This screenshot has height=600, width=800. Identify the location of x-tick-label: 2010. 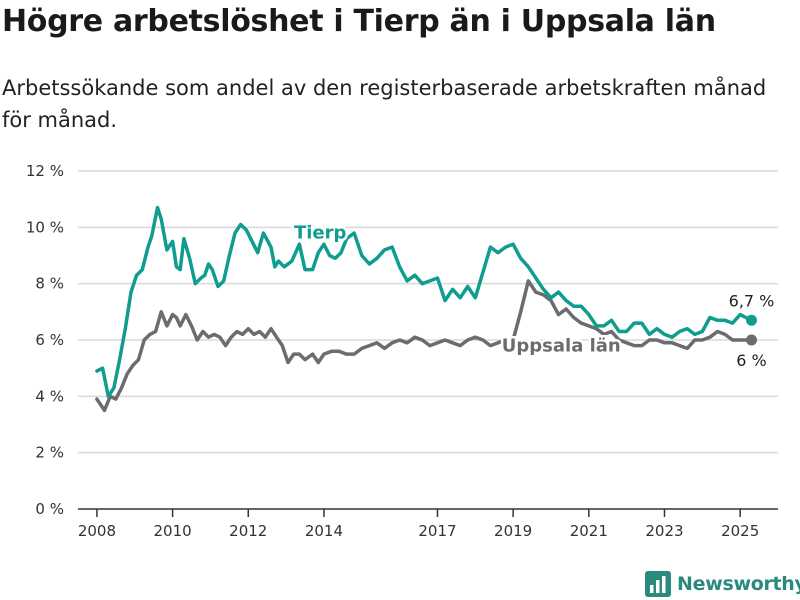
(173, 531).